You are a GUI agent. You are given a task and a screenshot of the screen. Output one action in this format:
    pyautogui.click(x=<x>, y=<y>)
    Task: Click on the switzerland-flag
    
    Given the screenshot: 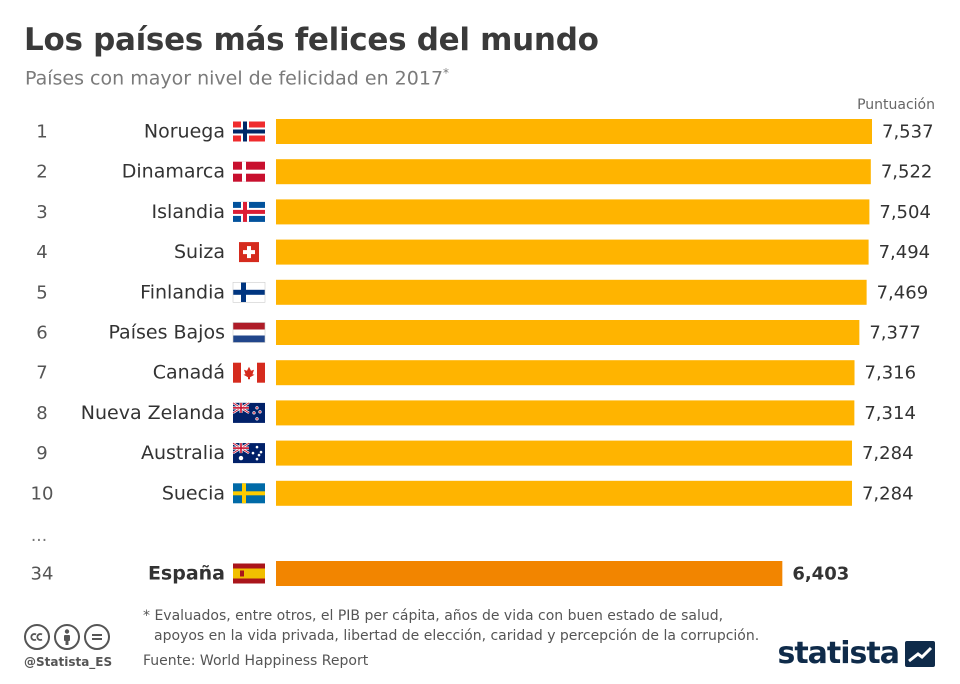 What is the action you would take?
    pyautogui.click(x=249, y=252)
    